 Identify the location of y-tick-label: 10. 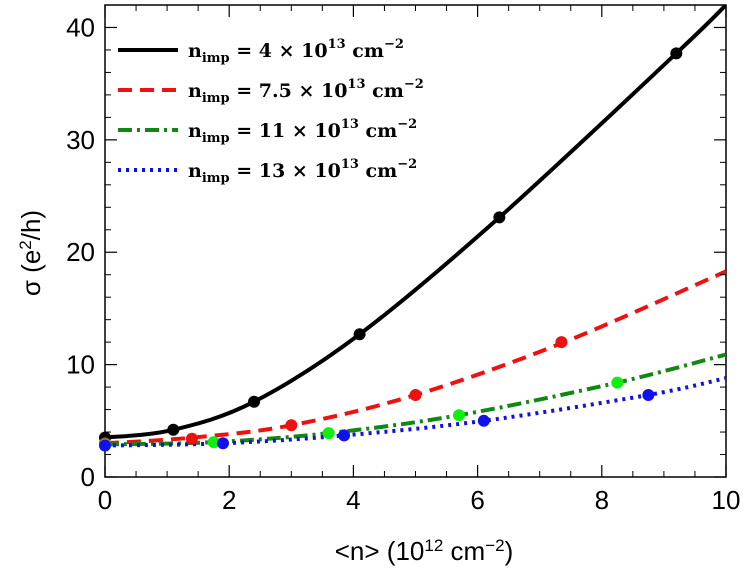
(80, 365).